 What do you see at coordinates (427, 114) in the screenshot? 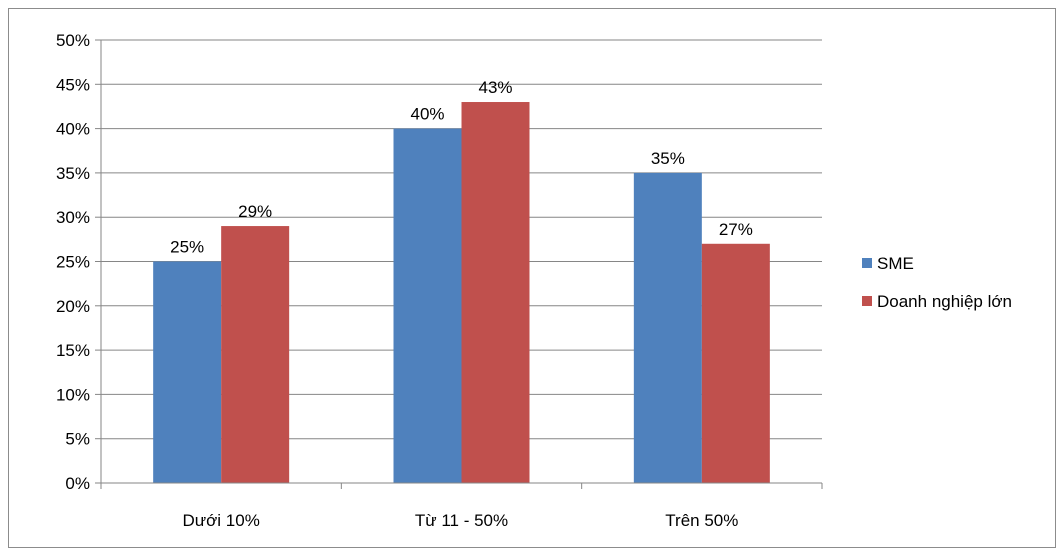
I see `data-label: 40%` at bounding box center [427, 114].